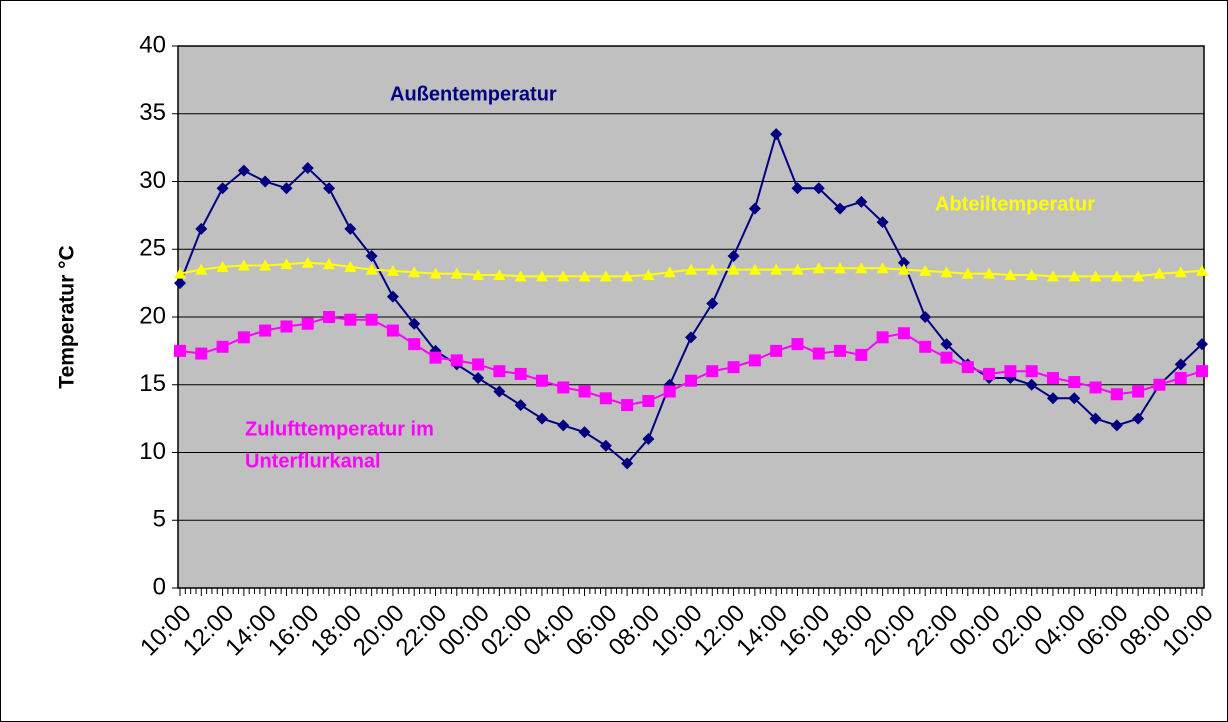 Image resolution: width=1228 pixels, height=722 pixels. Describe the element at coordinates (313, 461) in the screenshot. I see `annotation: Unterflurkanal` at that location.